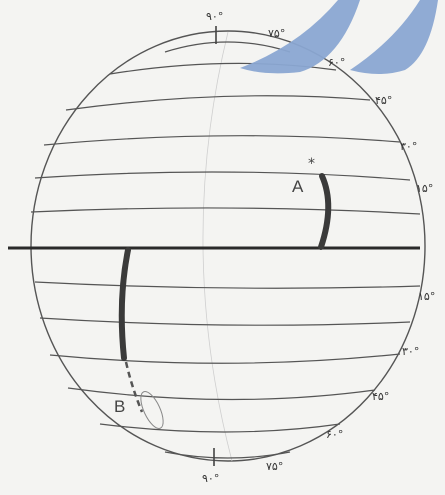  What do you see at coordinates (336, 62) in the screenshot?
I see `label-north-60: ۶۰°` at bounding box center [336, 62].